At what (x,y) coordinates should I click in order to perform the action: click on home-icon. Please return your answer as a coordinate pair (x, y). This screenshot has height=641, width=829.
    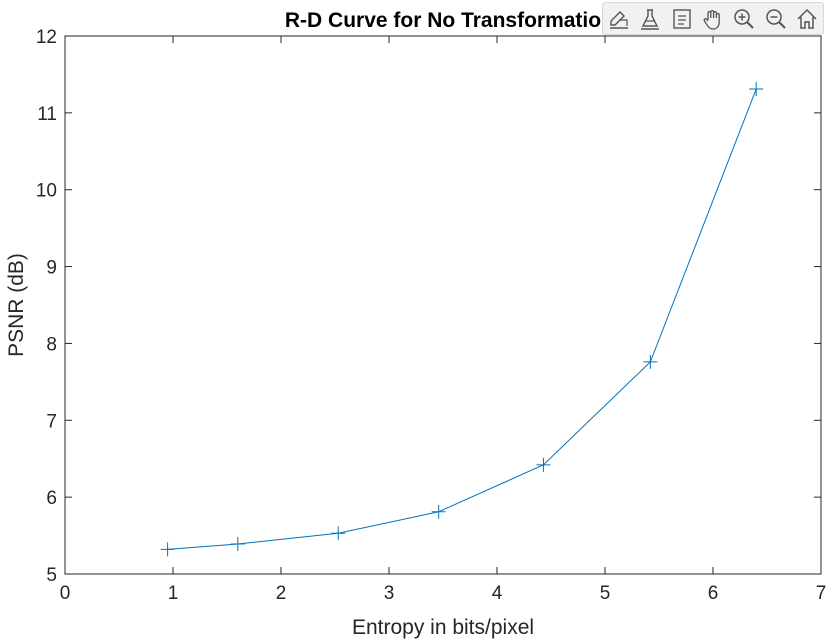
    Looking at the image, I should click on (807, 18).